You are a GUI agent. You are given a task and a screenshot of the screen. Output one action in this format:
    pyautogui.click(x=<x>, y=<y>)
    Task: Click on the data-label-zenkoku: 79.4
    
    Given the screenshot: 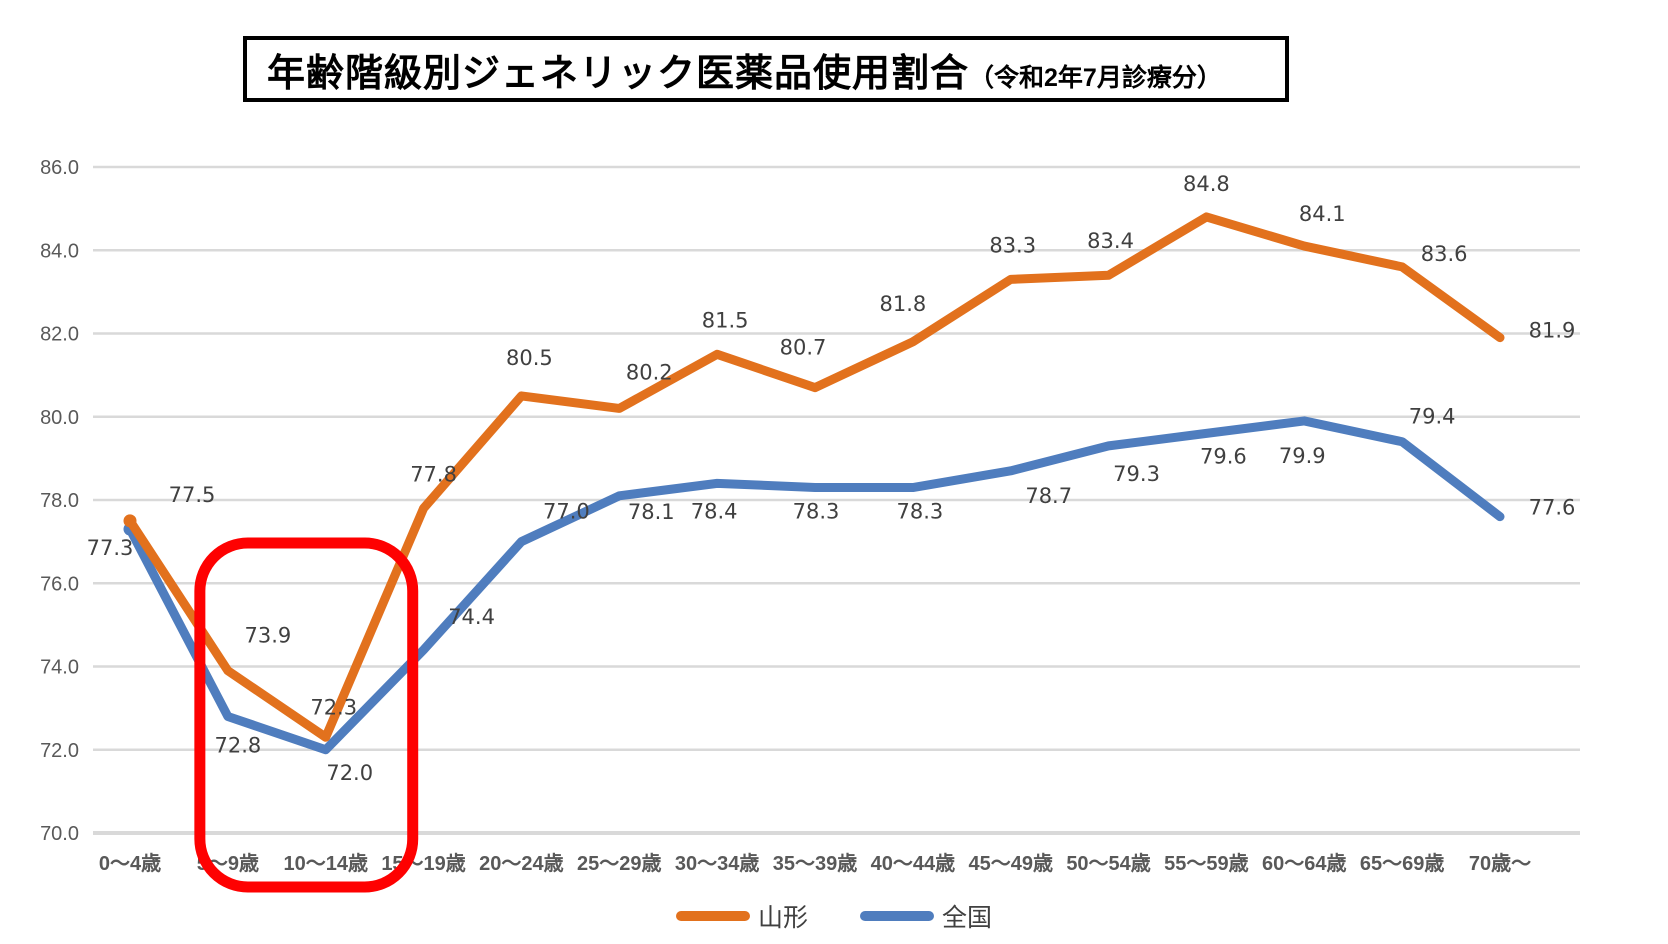 What is the action you would take?
    pyautogui.click(x=1432, y=417)
    